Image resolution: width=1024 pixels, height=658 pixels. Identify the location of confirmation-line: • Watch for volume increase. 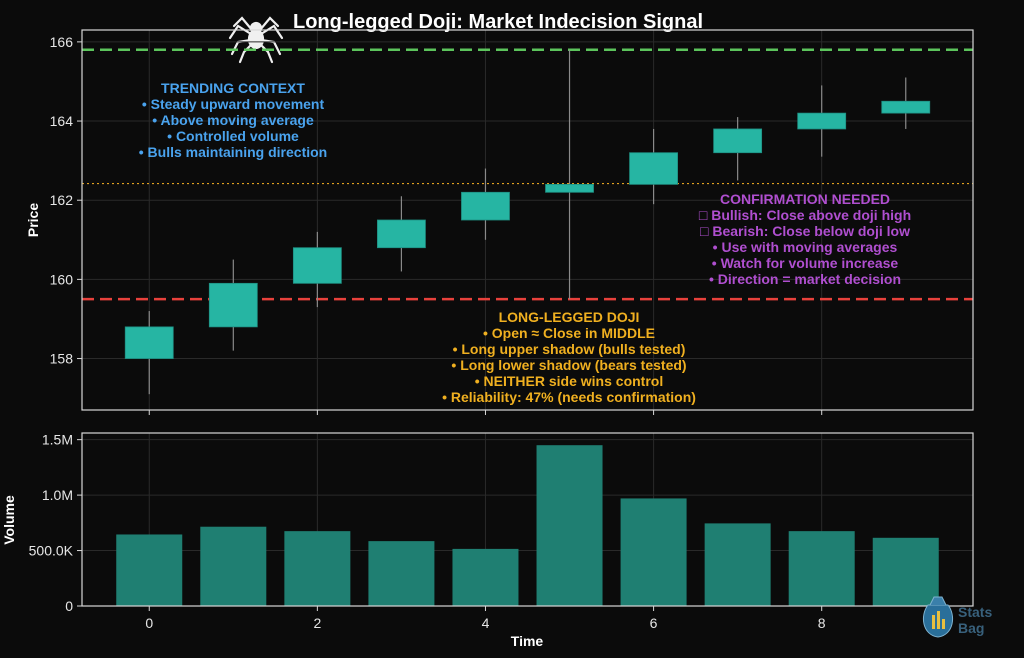
(805, 263).